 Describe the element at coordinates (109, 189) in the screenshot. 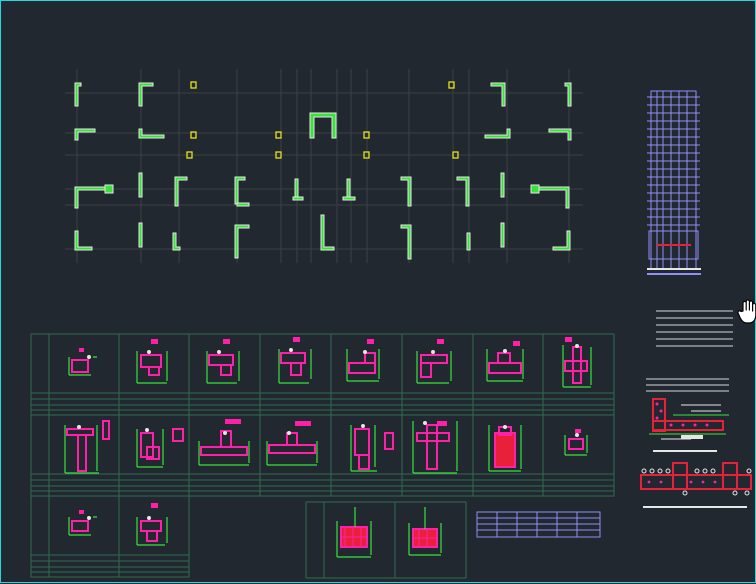

I see `wall-a3-stub` at that location.